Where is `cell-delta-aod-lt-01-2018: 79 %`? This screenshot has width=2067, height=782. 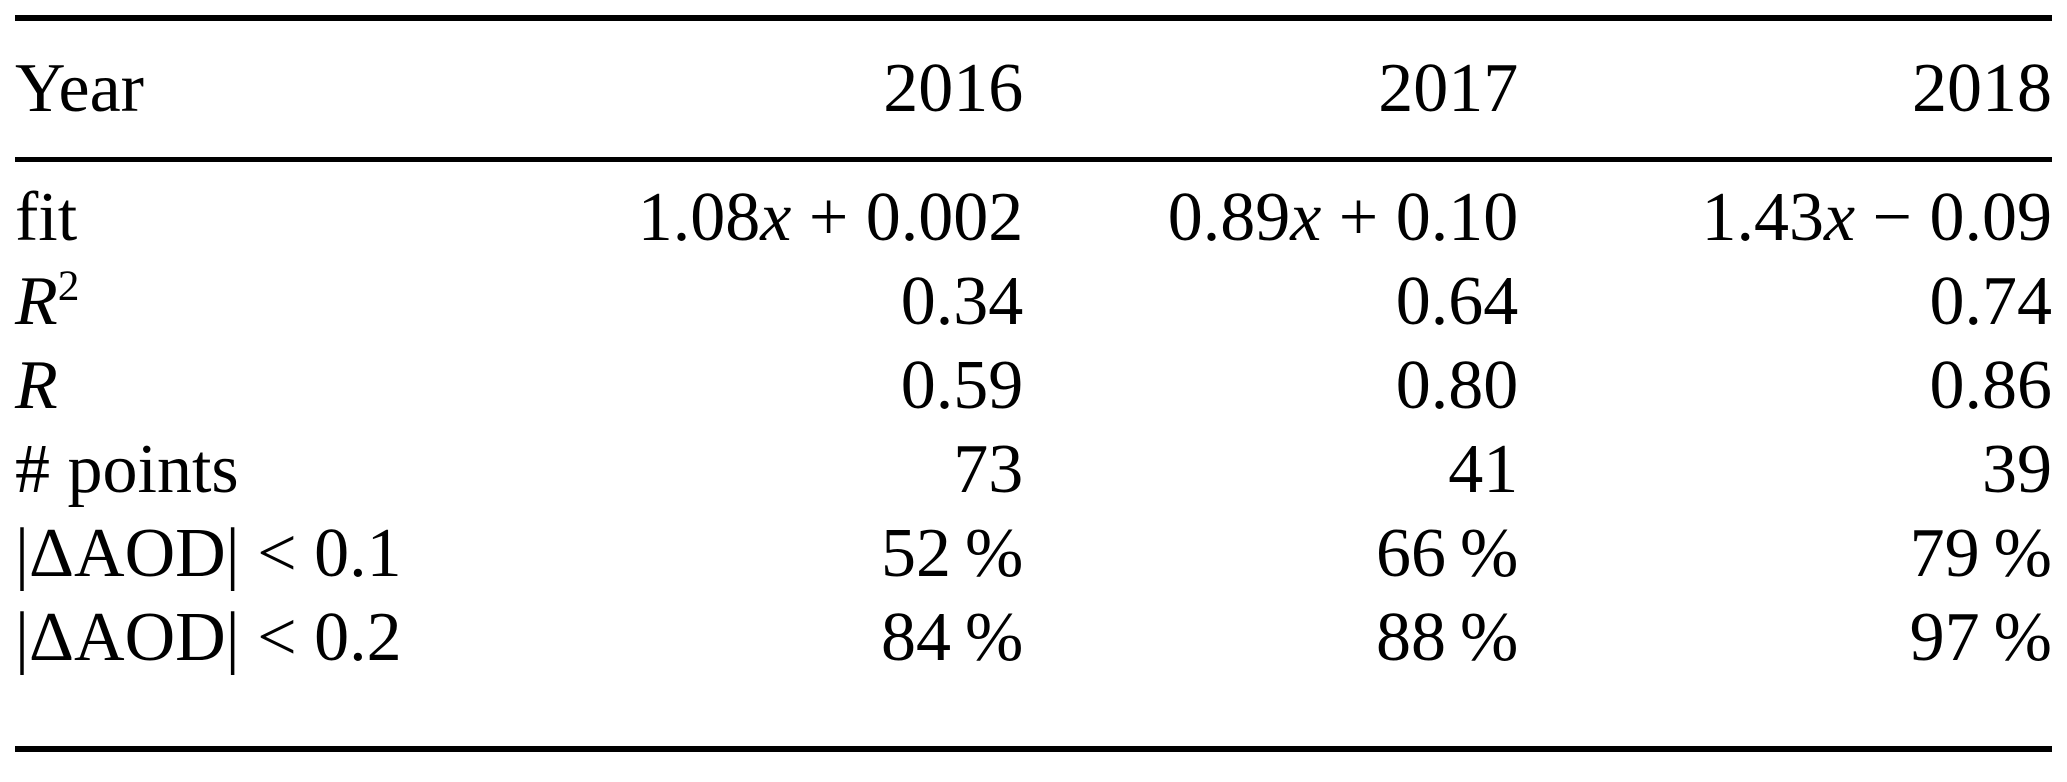
cell-delta-aod-lt-01-2018: 79 % is located at coordinates (1980, 553).